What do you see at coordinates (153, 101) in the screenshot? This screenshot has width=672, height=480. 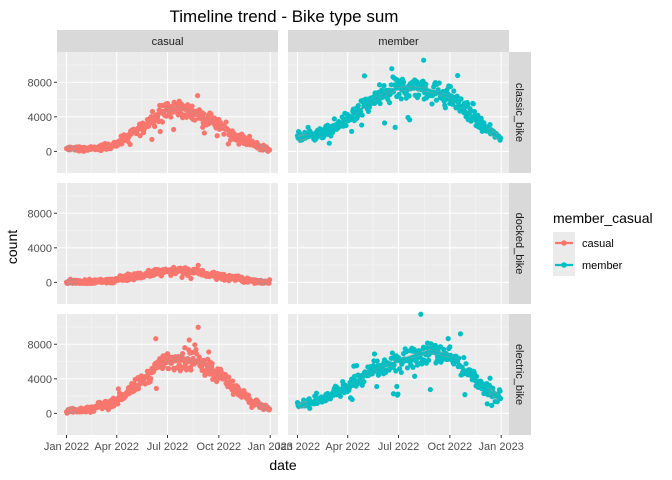 I see `panel-casual-classic_bike: casual 0 4000 8000` at bounding box center [153, 101].